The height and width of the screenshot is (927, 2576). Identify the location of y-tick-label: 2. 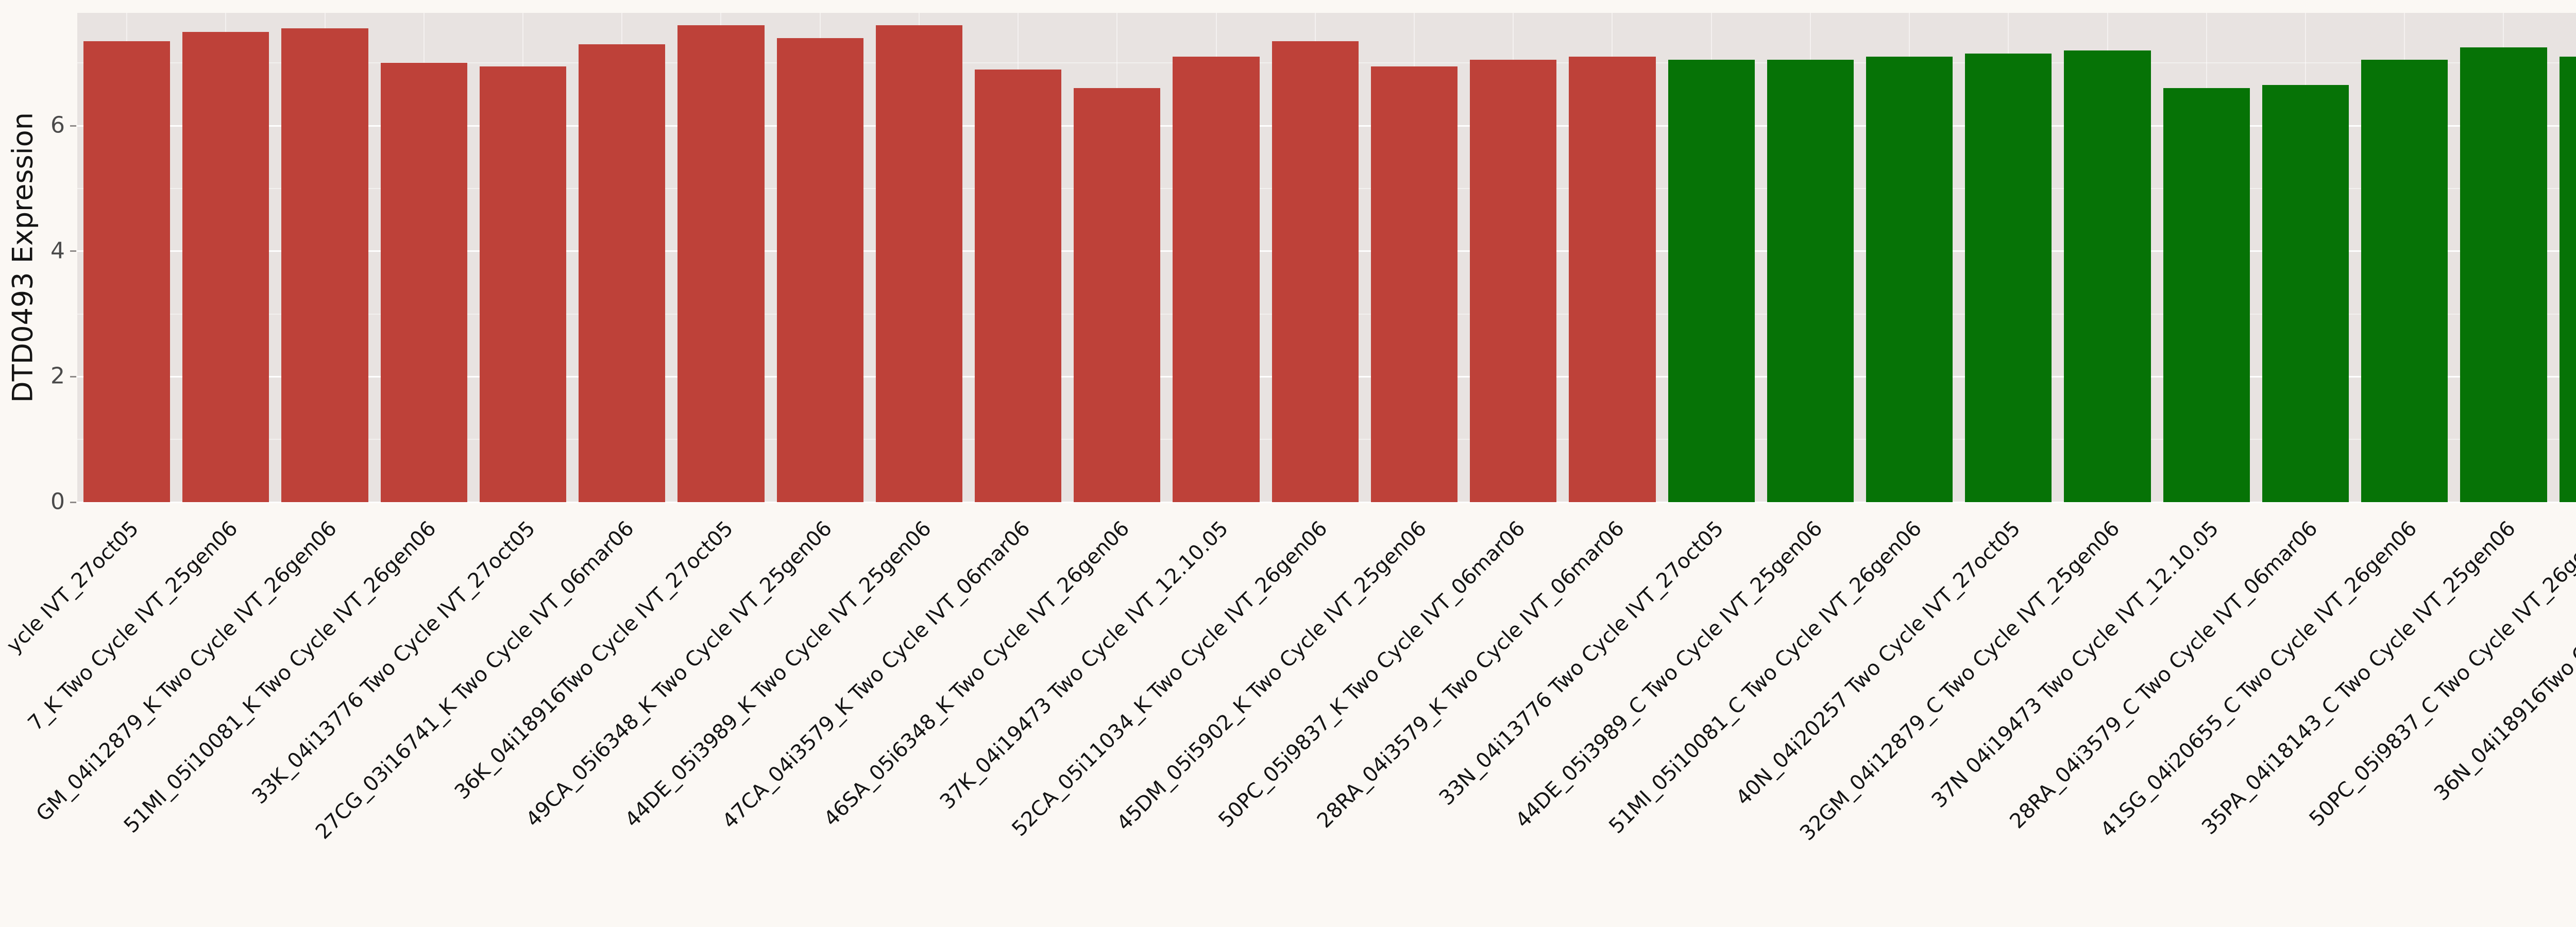
(57, 376).